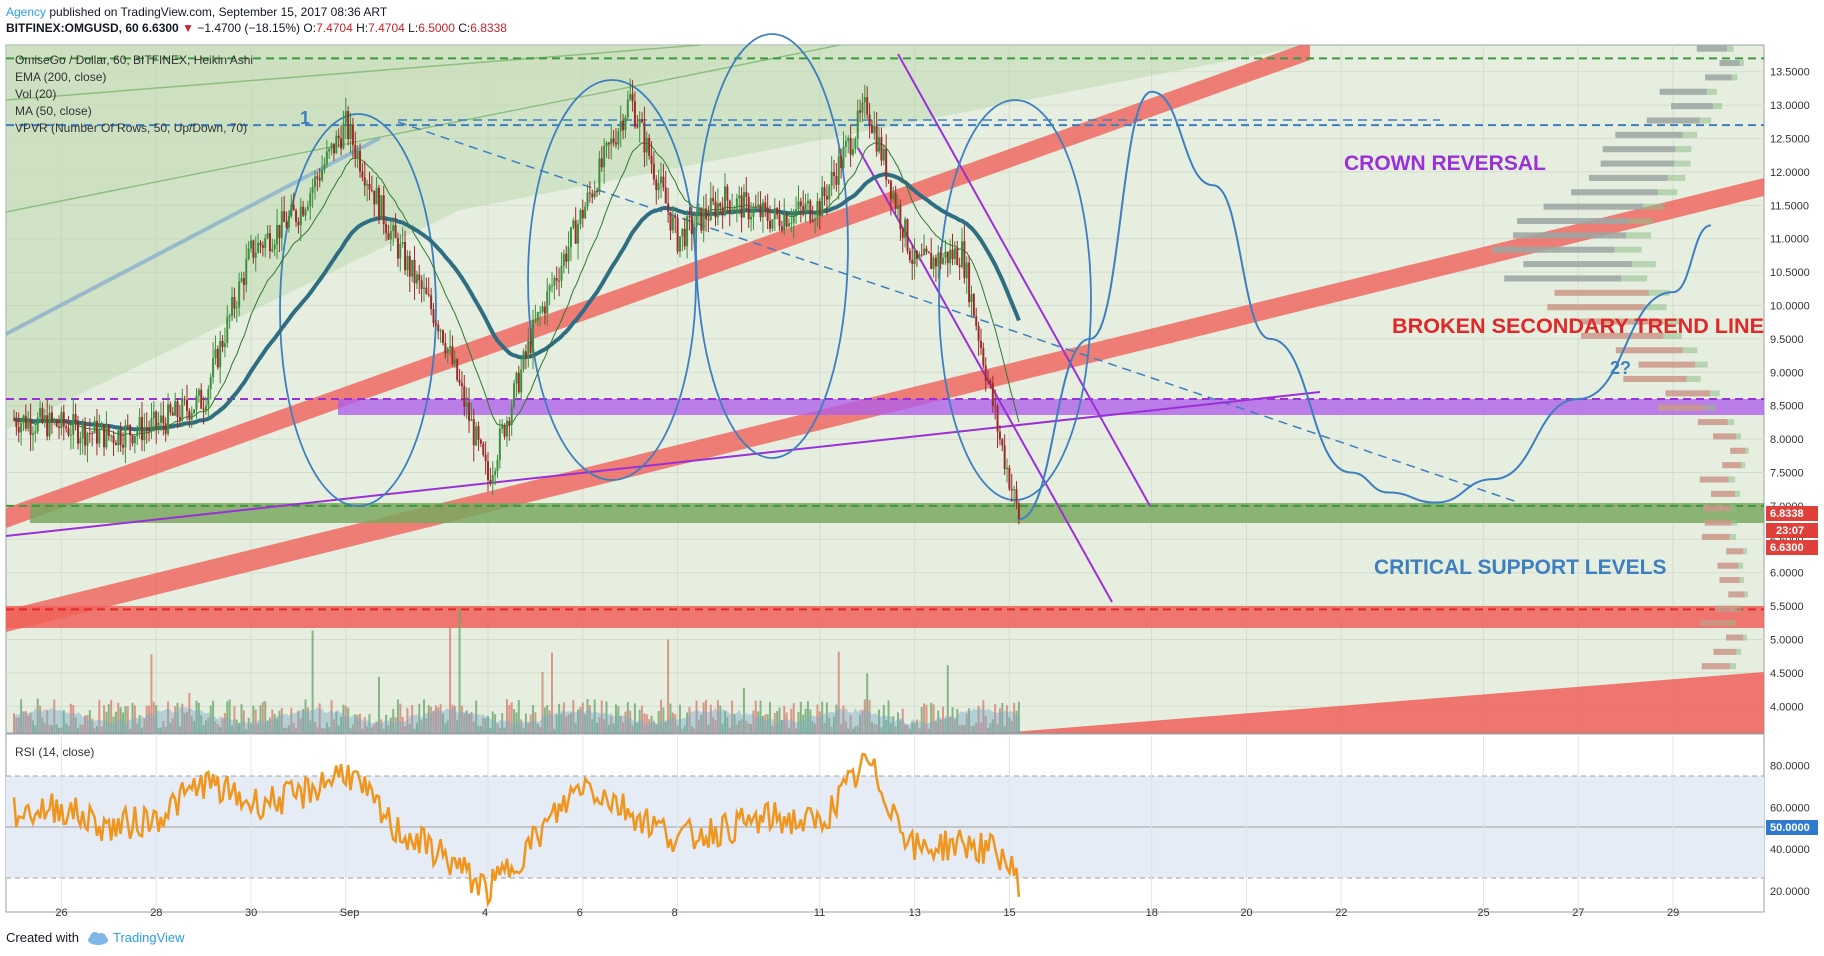 Image resolution: width=1824 pixels, height=956 pixels. Describe the element at coordinates (867, 913) in the screenshot. I see `time-axis: 26 28 30 Sep 4 6 8 11 13 15 18 20 22 25 27 29` at that location.